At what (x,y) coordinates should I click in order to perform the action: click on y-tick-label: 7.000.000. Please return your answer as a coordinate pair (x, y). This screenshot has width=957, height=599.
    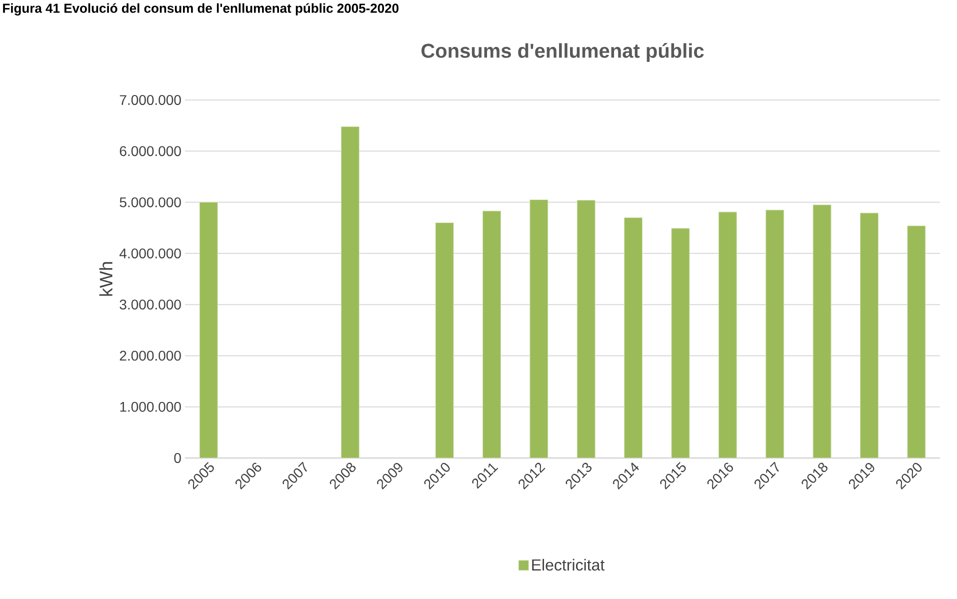
    Looking at the image, I should click on (150, 100).